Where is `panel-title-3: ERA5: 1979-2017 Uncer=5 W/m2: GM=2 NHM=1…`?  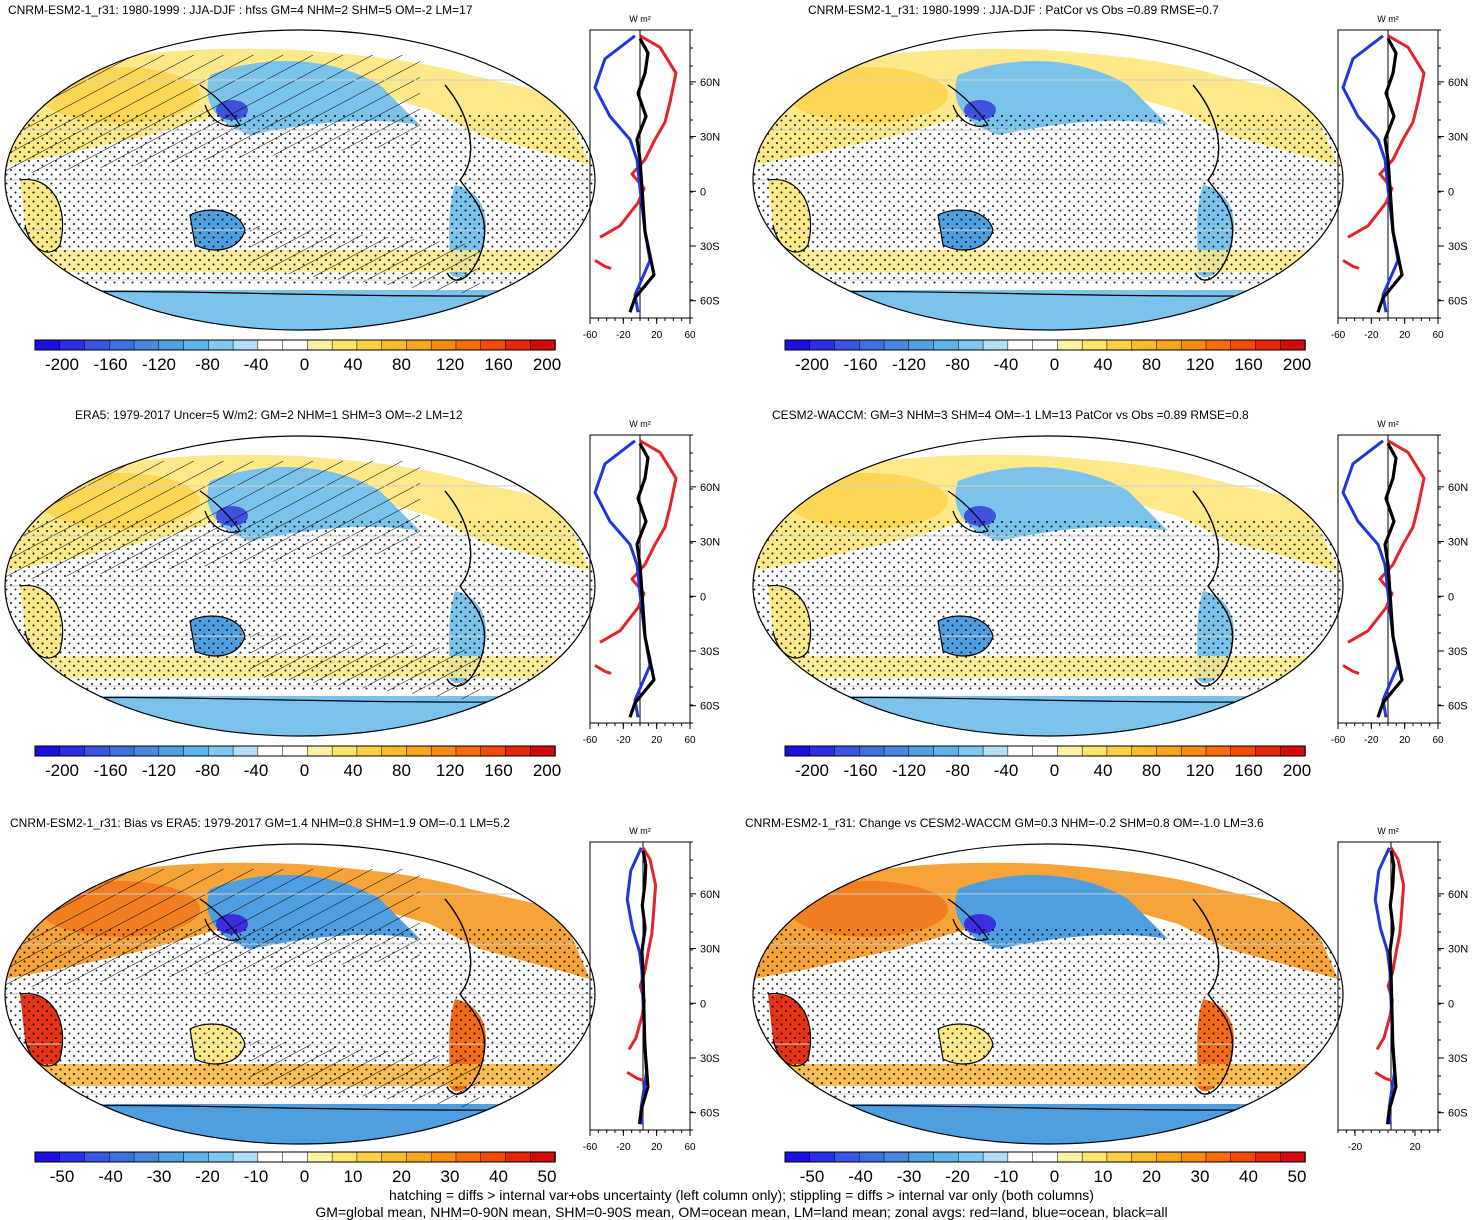
panel-title-3: ERA5: 1979-2017 Uncer=5 W/m2: GM=2 NHM=1… is located at coordinates (269, 415).